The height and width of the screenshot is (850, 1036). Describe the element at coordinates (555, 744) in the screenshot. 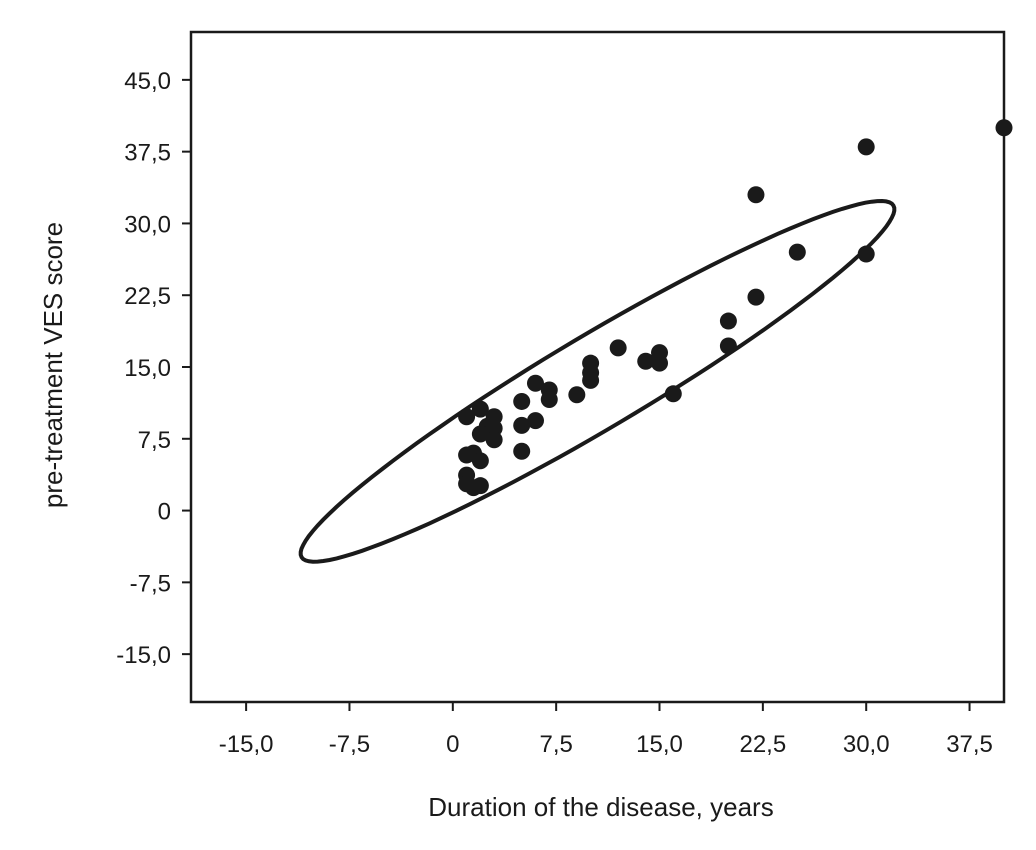

I see `x-tick-label: 7,5` at that location.